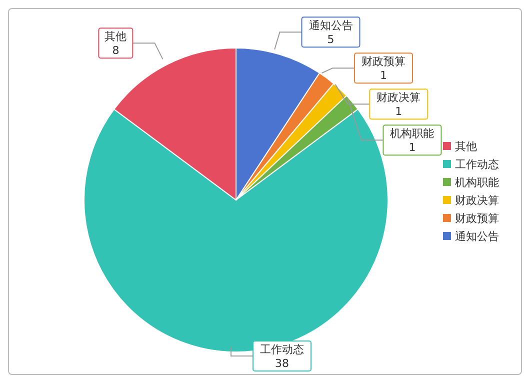  Describe the element at coordinates (477, 164) in the screenshot. I see `legend-label: 工作动态` at that location.